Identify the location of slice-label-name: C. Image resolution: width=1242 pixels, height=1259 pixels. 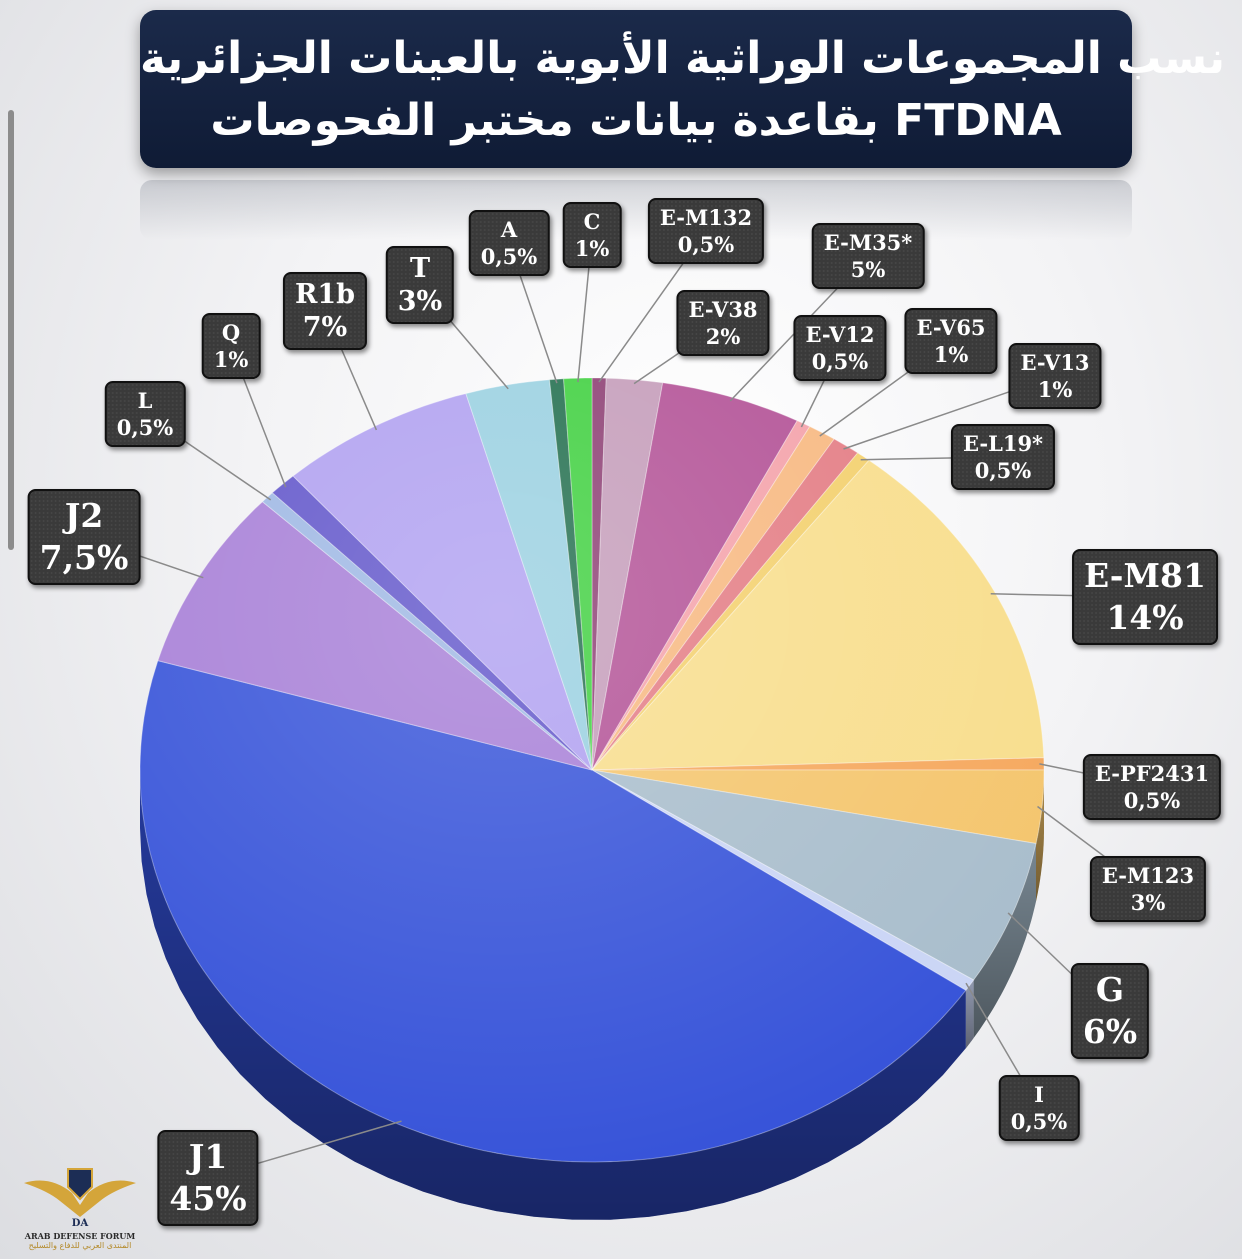
(592, 221).